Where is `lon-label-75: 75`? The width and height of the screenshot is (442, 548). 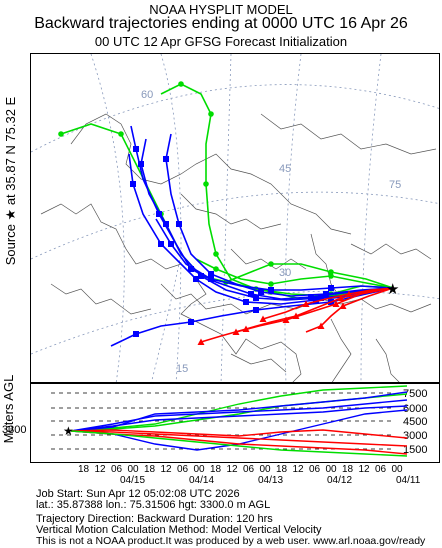 lon-label-75: 75 is located at coordinates (395, 185).